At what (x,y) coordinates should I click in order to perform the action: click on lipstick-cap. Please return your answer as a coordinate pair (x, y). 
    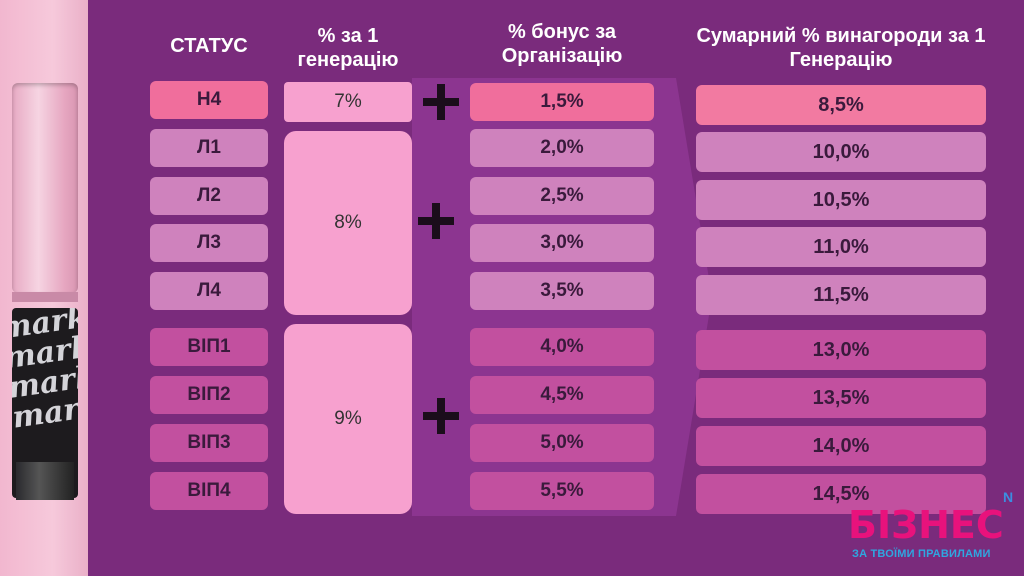
    Looking at the image, I should click on (45, 188).